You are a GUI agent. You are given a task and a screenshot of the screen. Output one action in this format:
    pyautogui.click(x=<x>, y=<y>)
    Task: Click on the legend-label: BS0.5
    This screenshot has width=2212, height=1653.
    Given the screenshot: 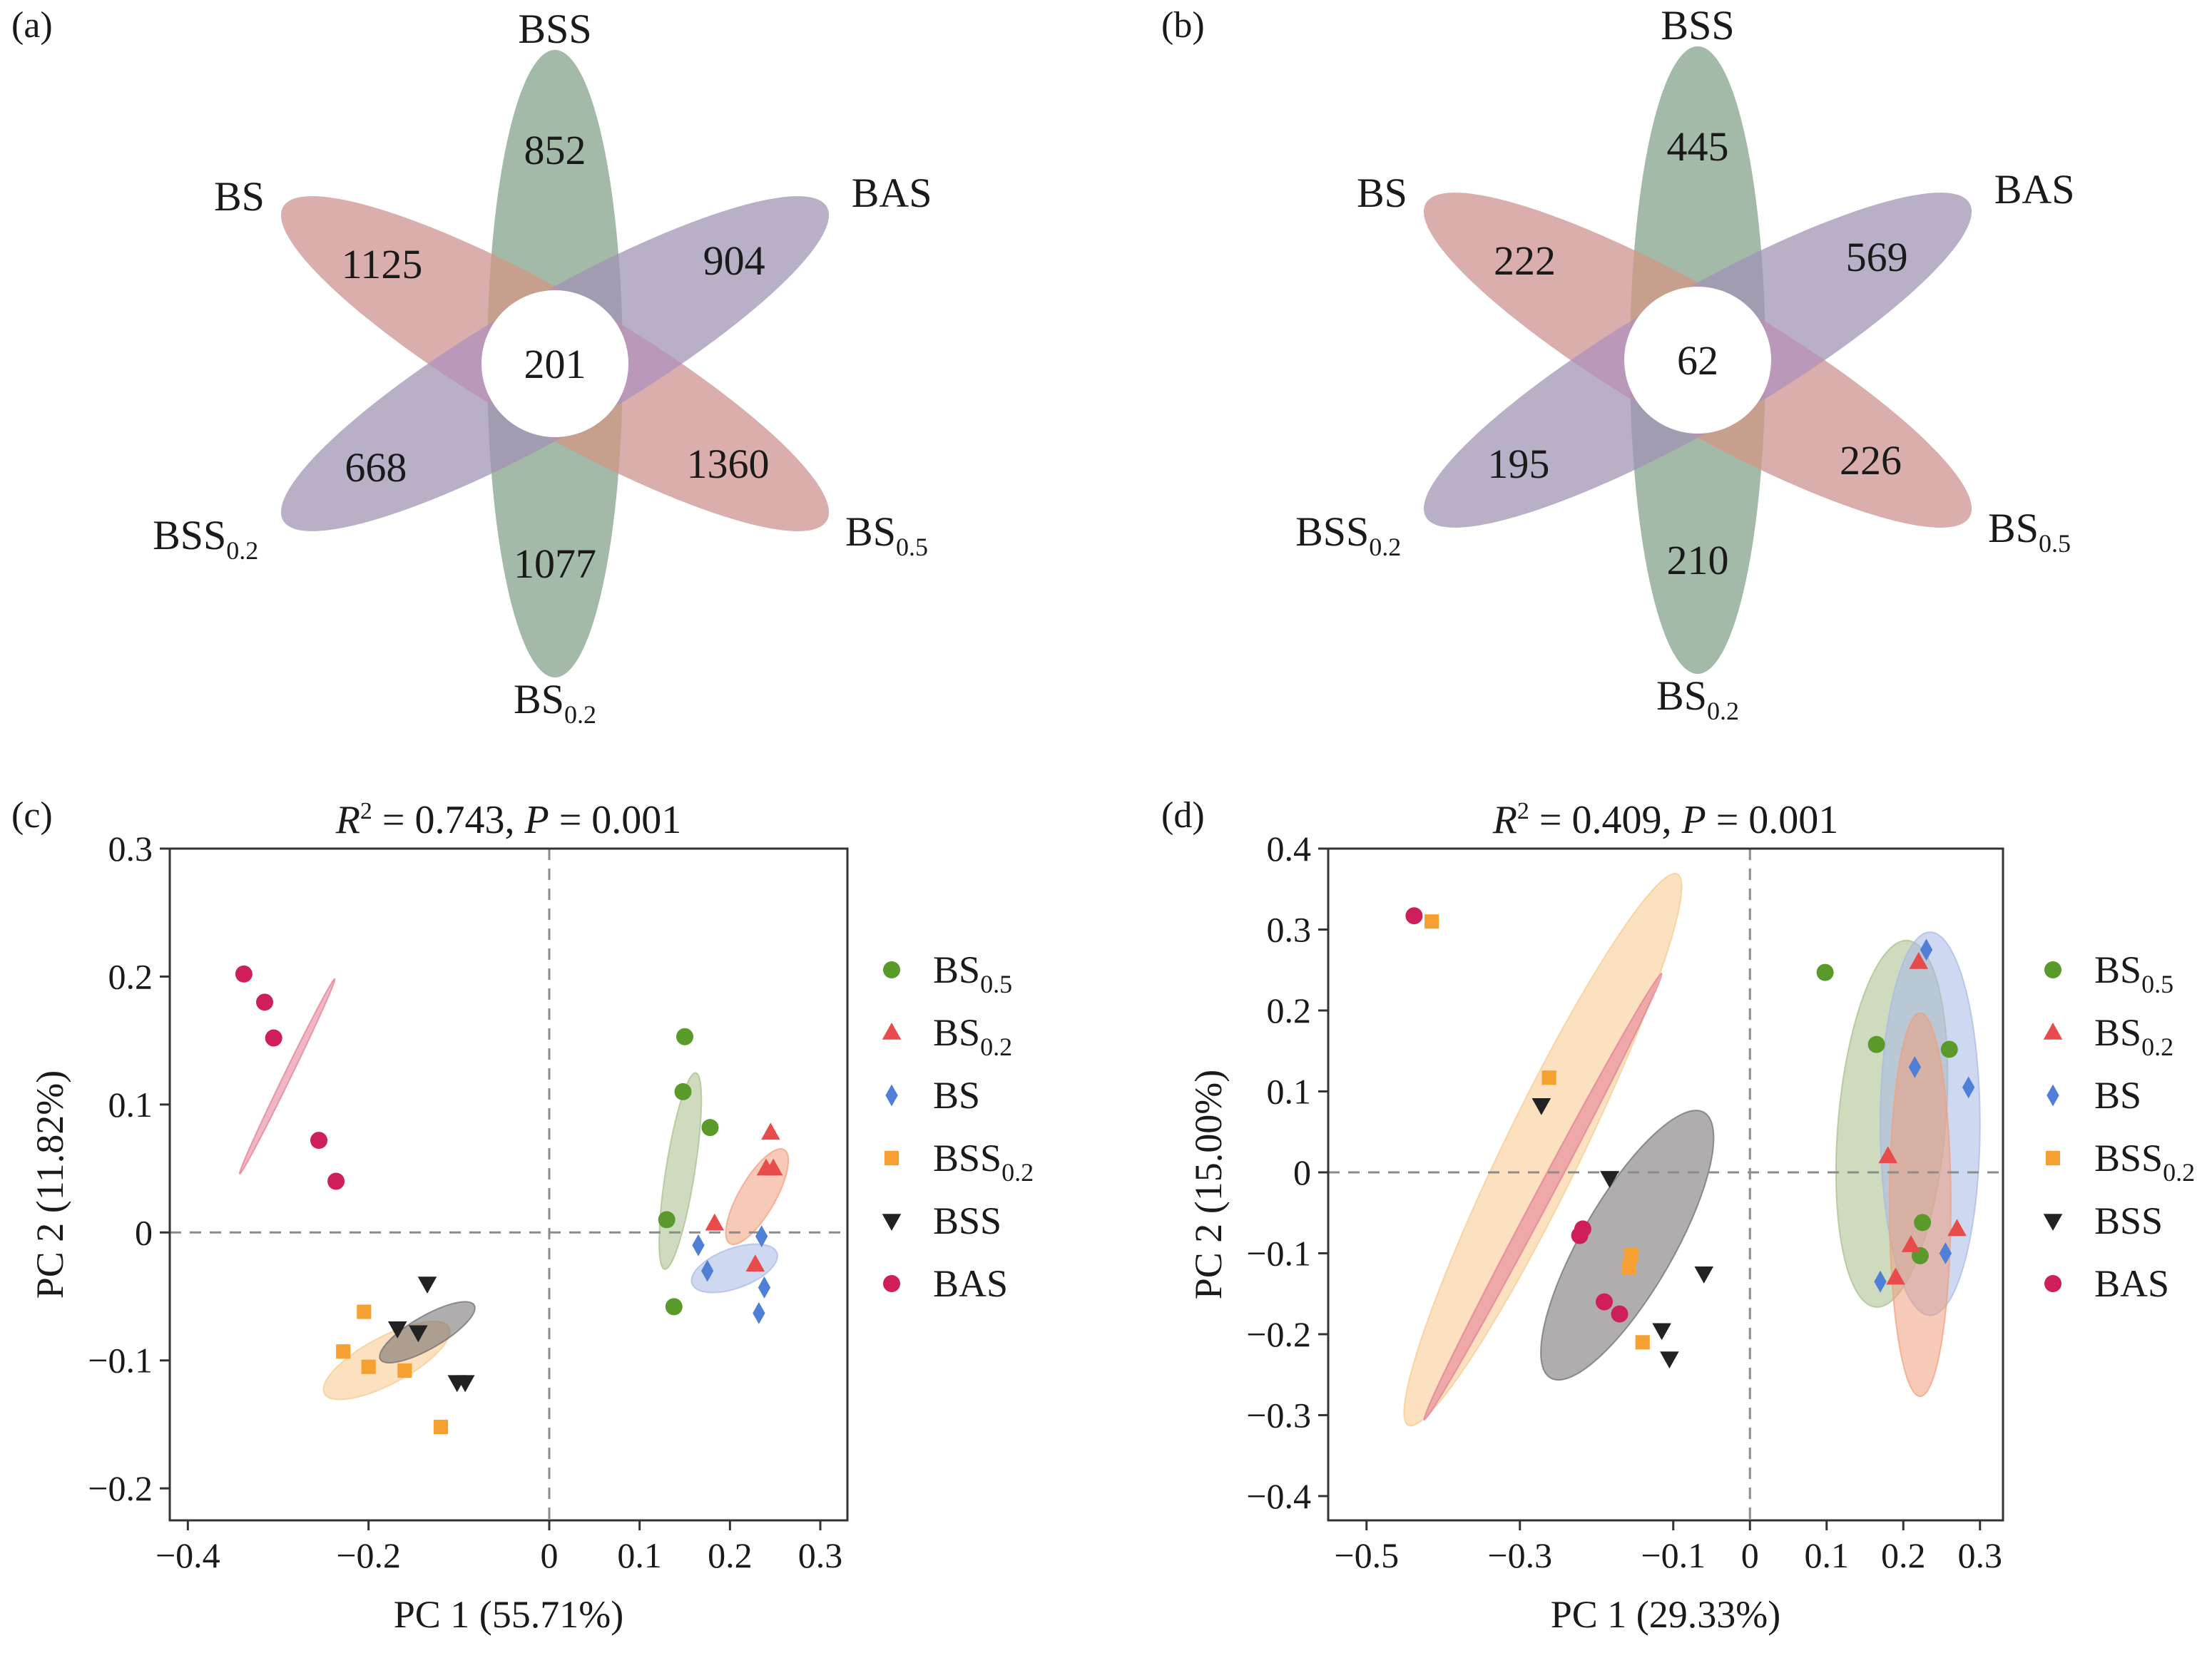 What is the action you would take?
    pyautogui.click(x=2133, y=973)
    